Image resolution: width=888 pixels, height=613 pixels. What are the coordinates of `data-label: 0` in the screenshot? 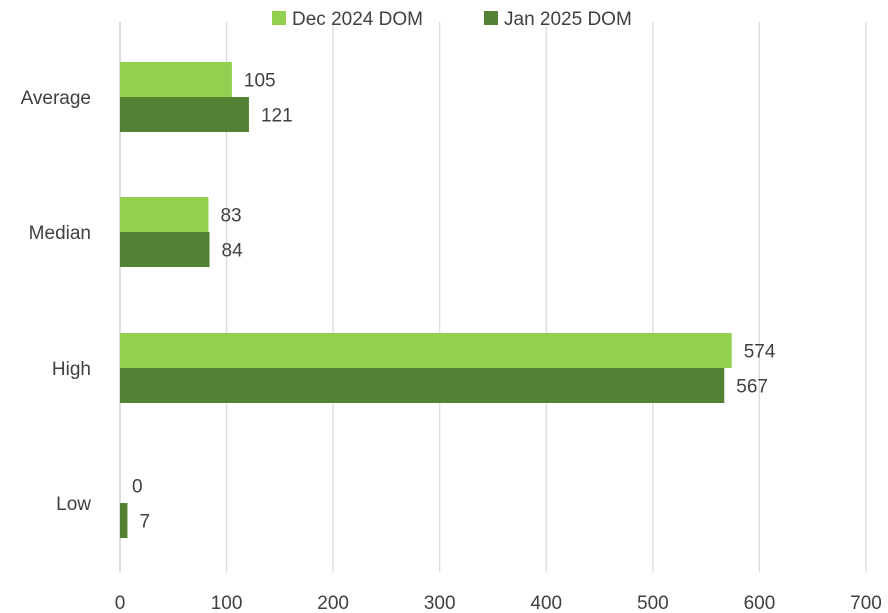 It's located at (137, 487).